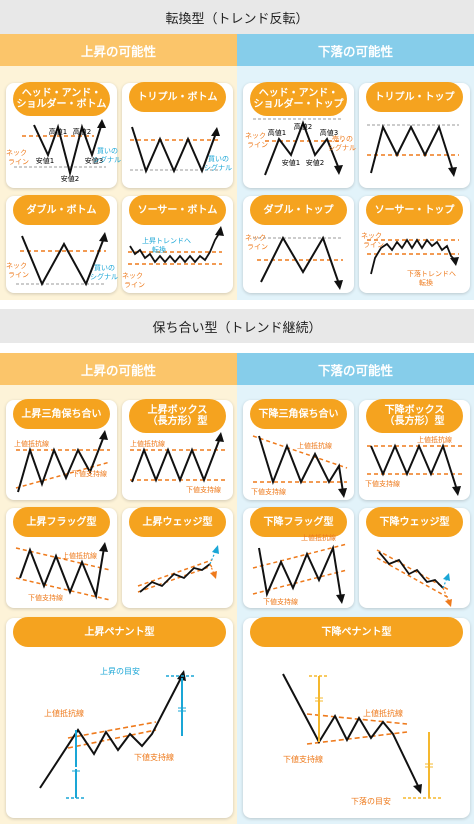 This screenshot has height=824, width=474. I want to click on column-header-down: 下落の可能性, so click(355, 50).